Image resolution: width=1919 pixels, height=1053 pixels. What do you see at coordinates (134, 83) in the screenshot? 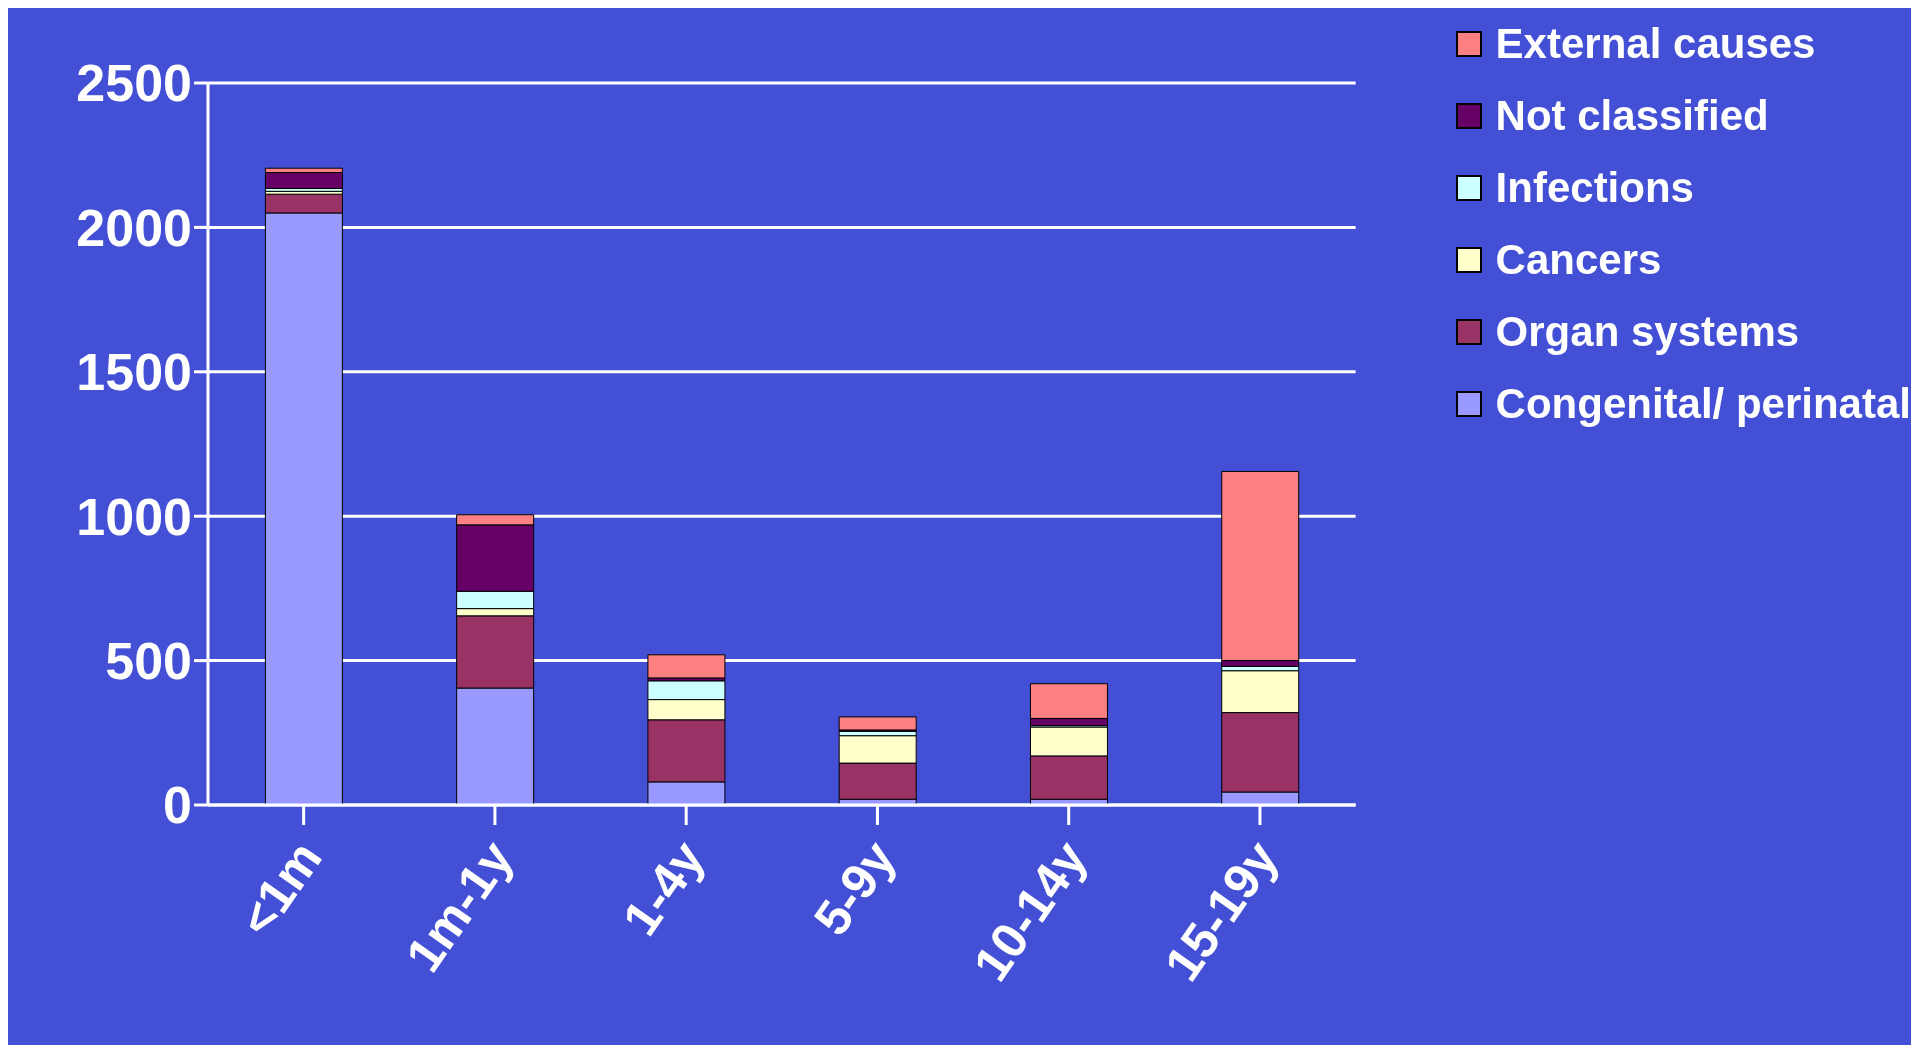
I see `y-tick-label: 2500` at bounding box center [134, 83].